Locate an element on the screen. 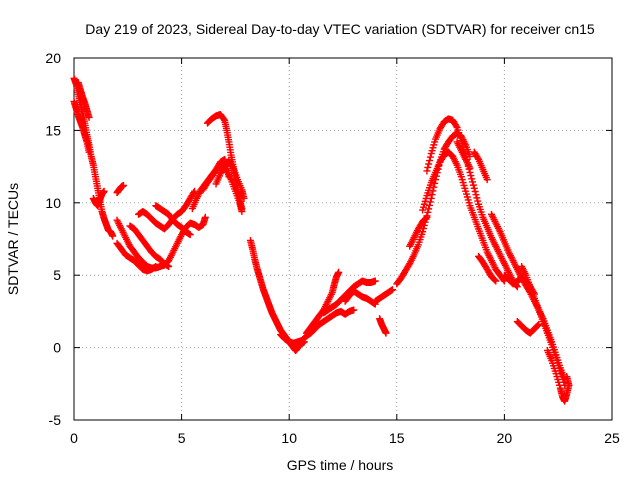 Image resolution: width=640 pixels, height=480 pixels. x-tick-label: 5 is located at coordinates (182, 438).